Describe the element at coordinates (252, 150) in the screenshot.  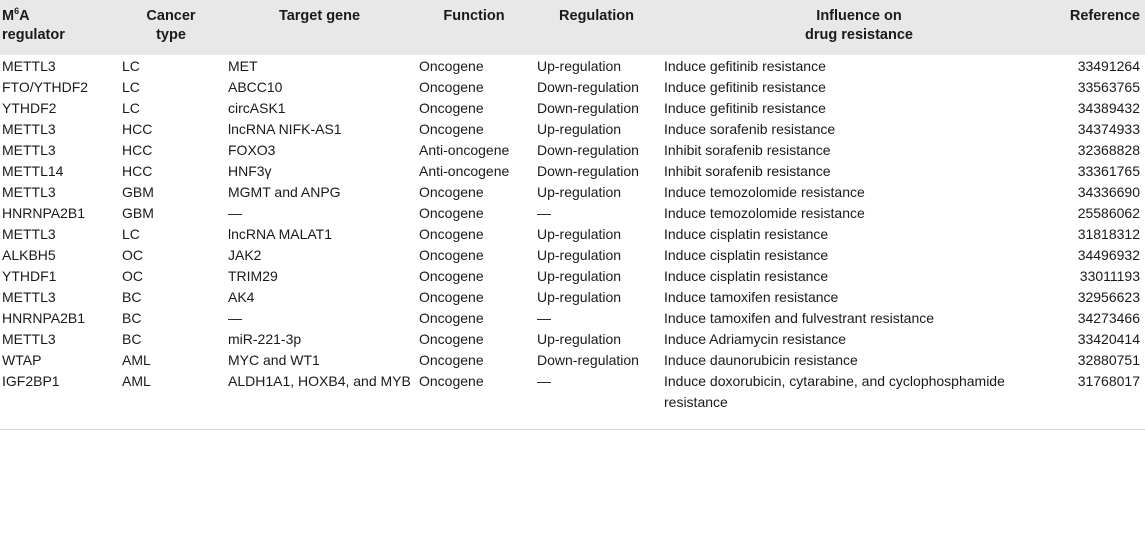
I see `cell-target-gene: FOXO3` at that location.